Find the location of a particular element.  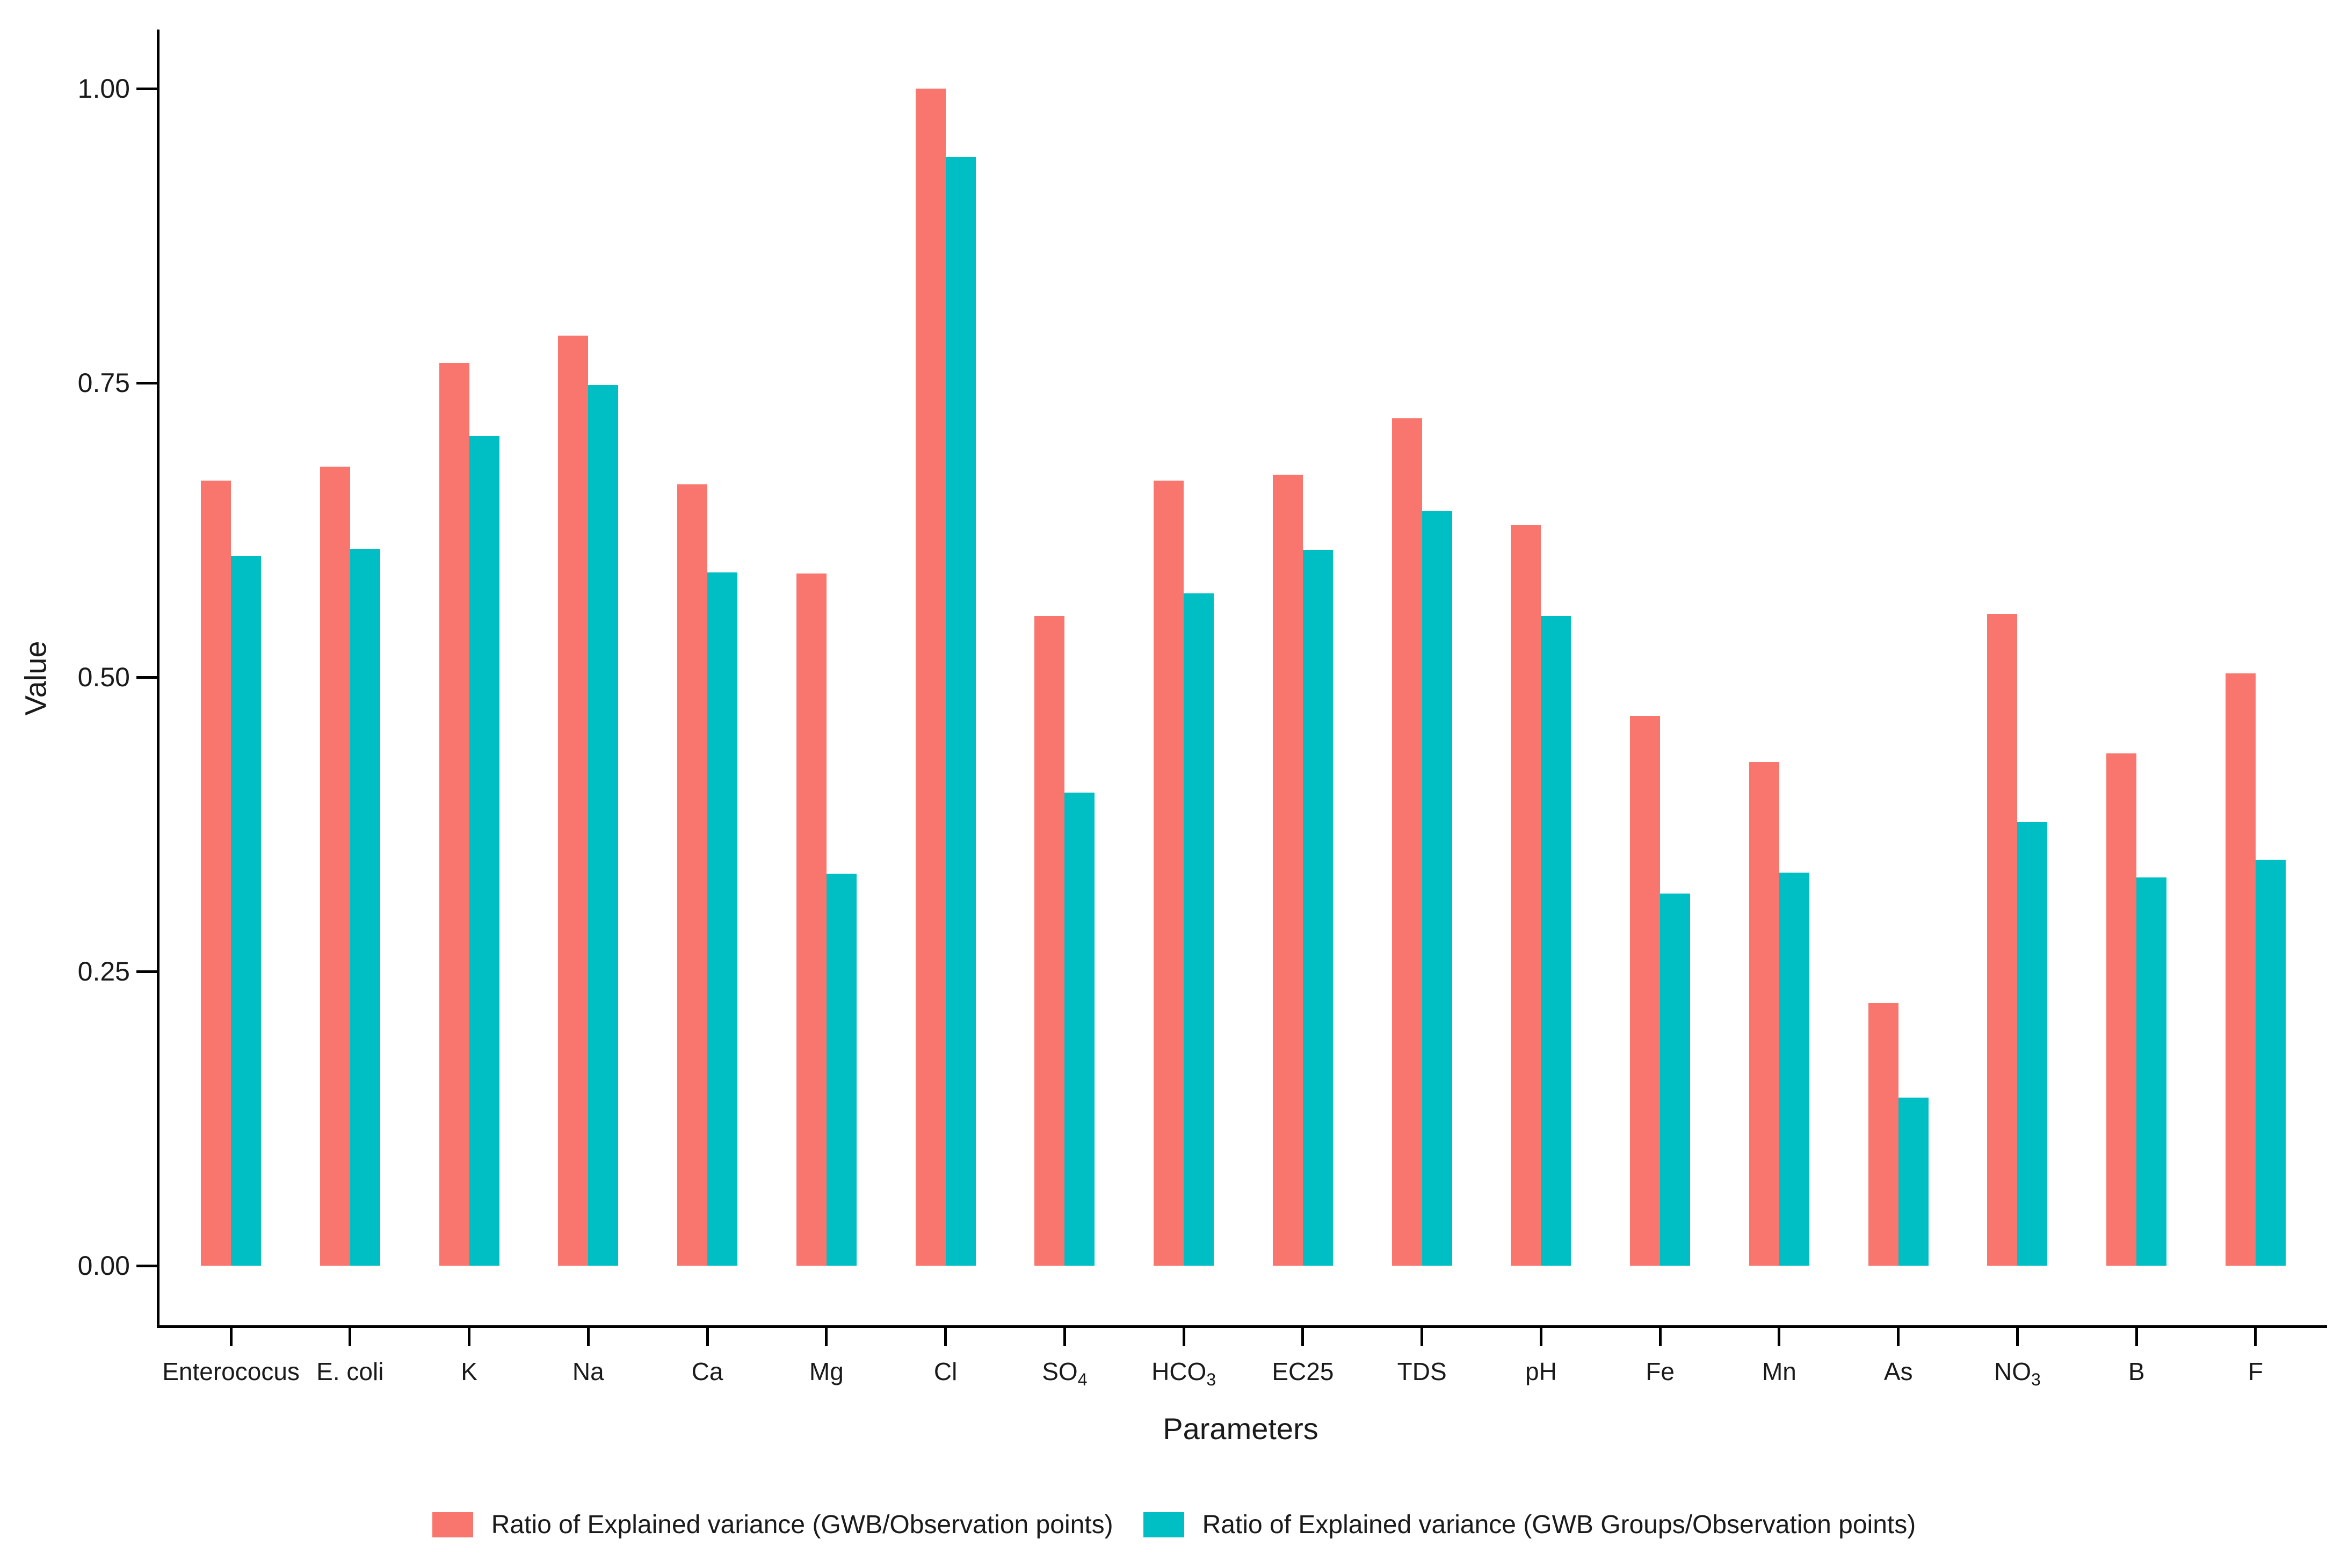

bar-series-1-ca is located at coordinates (692, 875).